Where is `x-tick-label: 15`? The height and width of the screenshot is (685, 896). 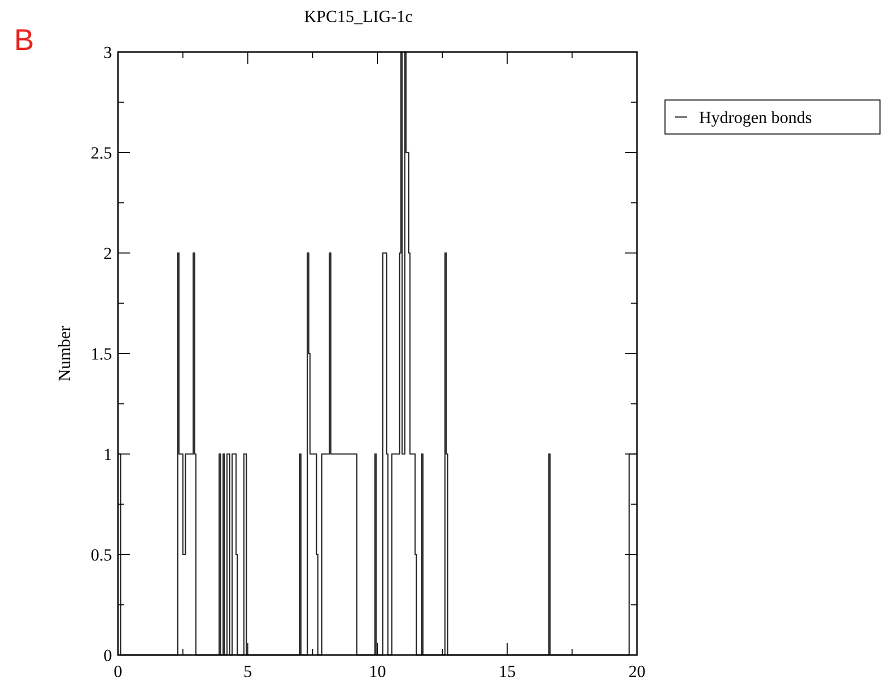 x-tick-label: 15 is located at coordinates (507, 671).